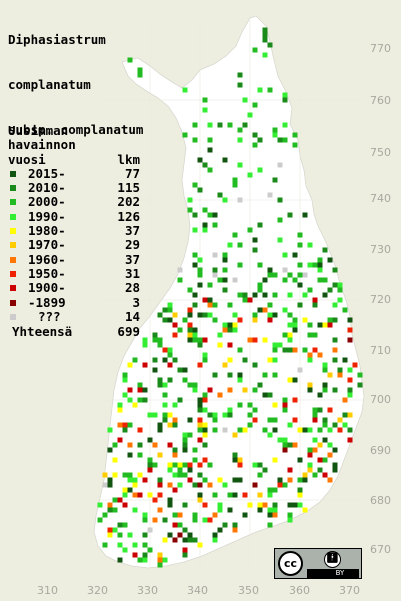  What do you see at coordinates (132, 273) in the screenshot?
I see `legend-item-count: 31` at bounding box center [132, 273].